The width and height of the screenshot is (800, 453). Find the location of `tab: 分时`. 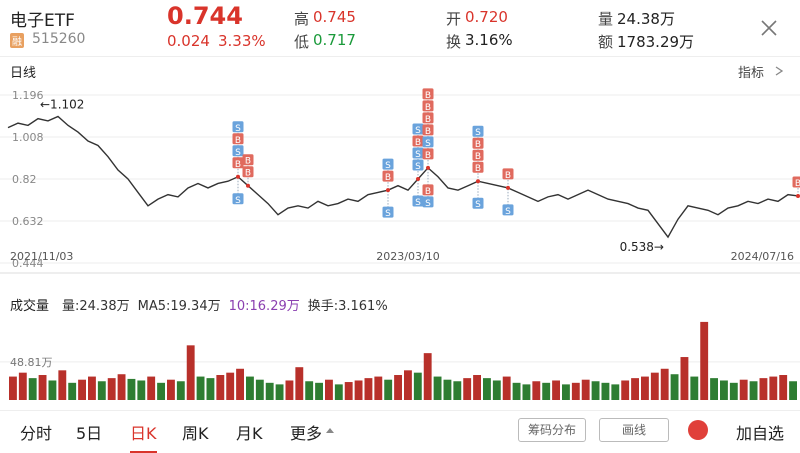

tab: 分时 is located at coordinates (36, 432).